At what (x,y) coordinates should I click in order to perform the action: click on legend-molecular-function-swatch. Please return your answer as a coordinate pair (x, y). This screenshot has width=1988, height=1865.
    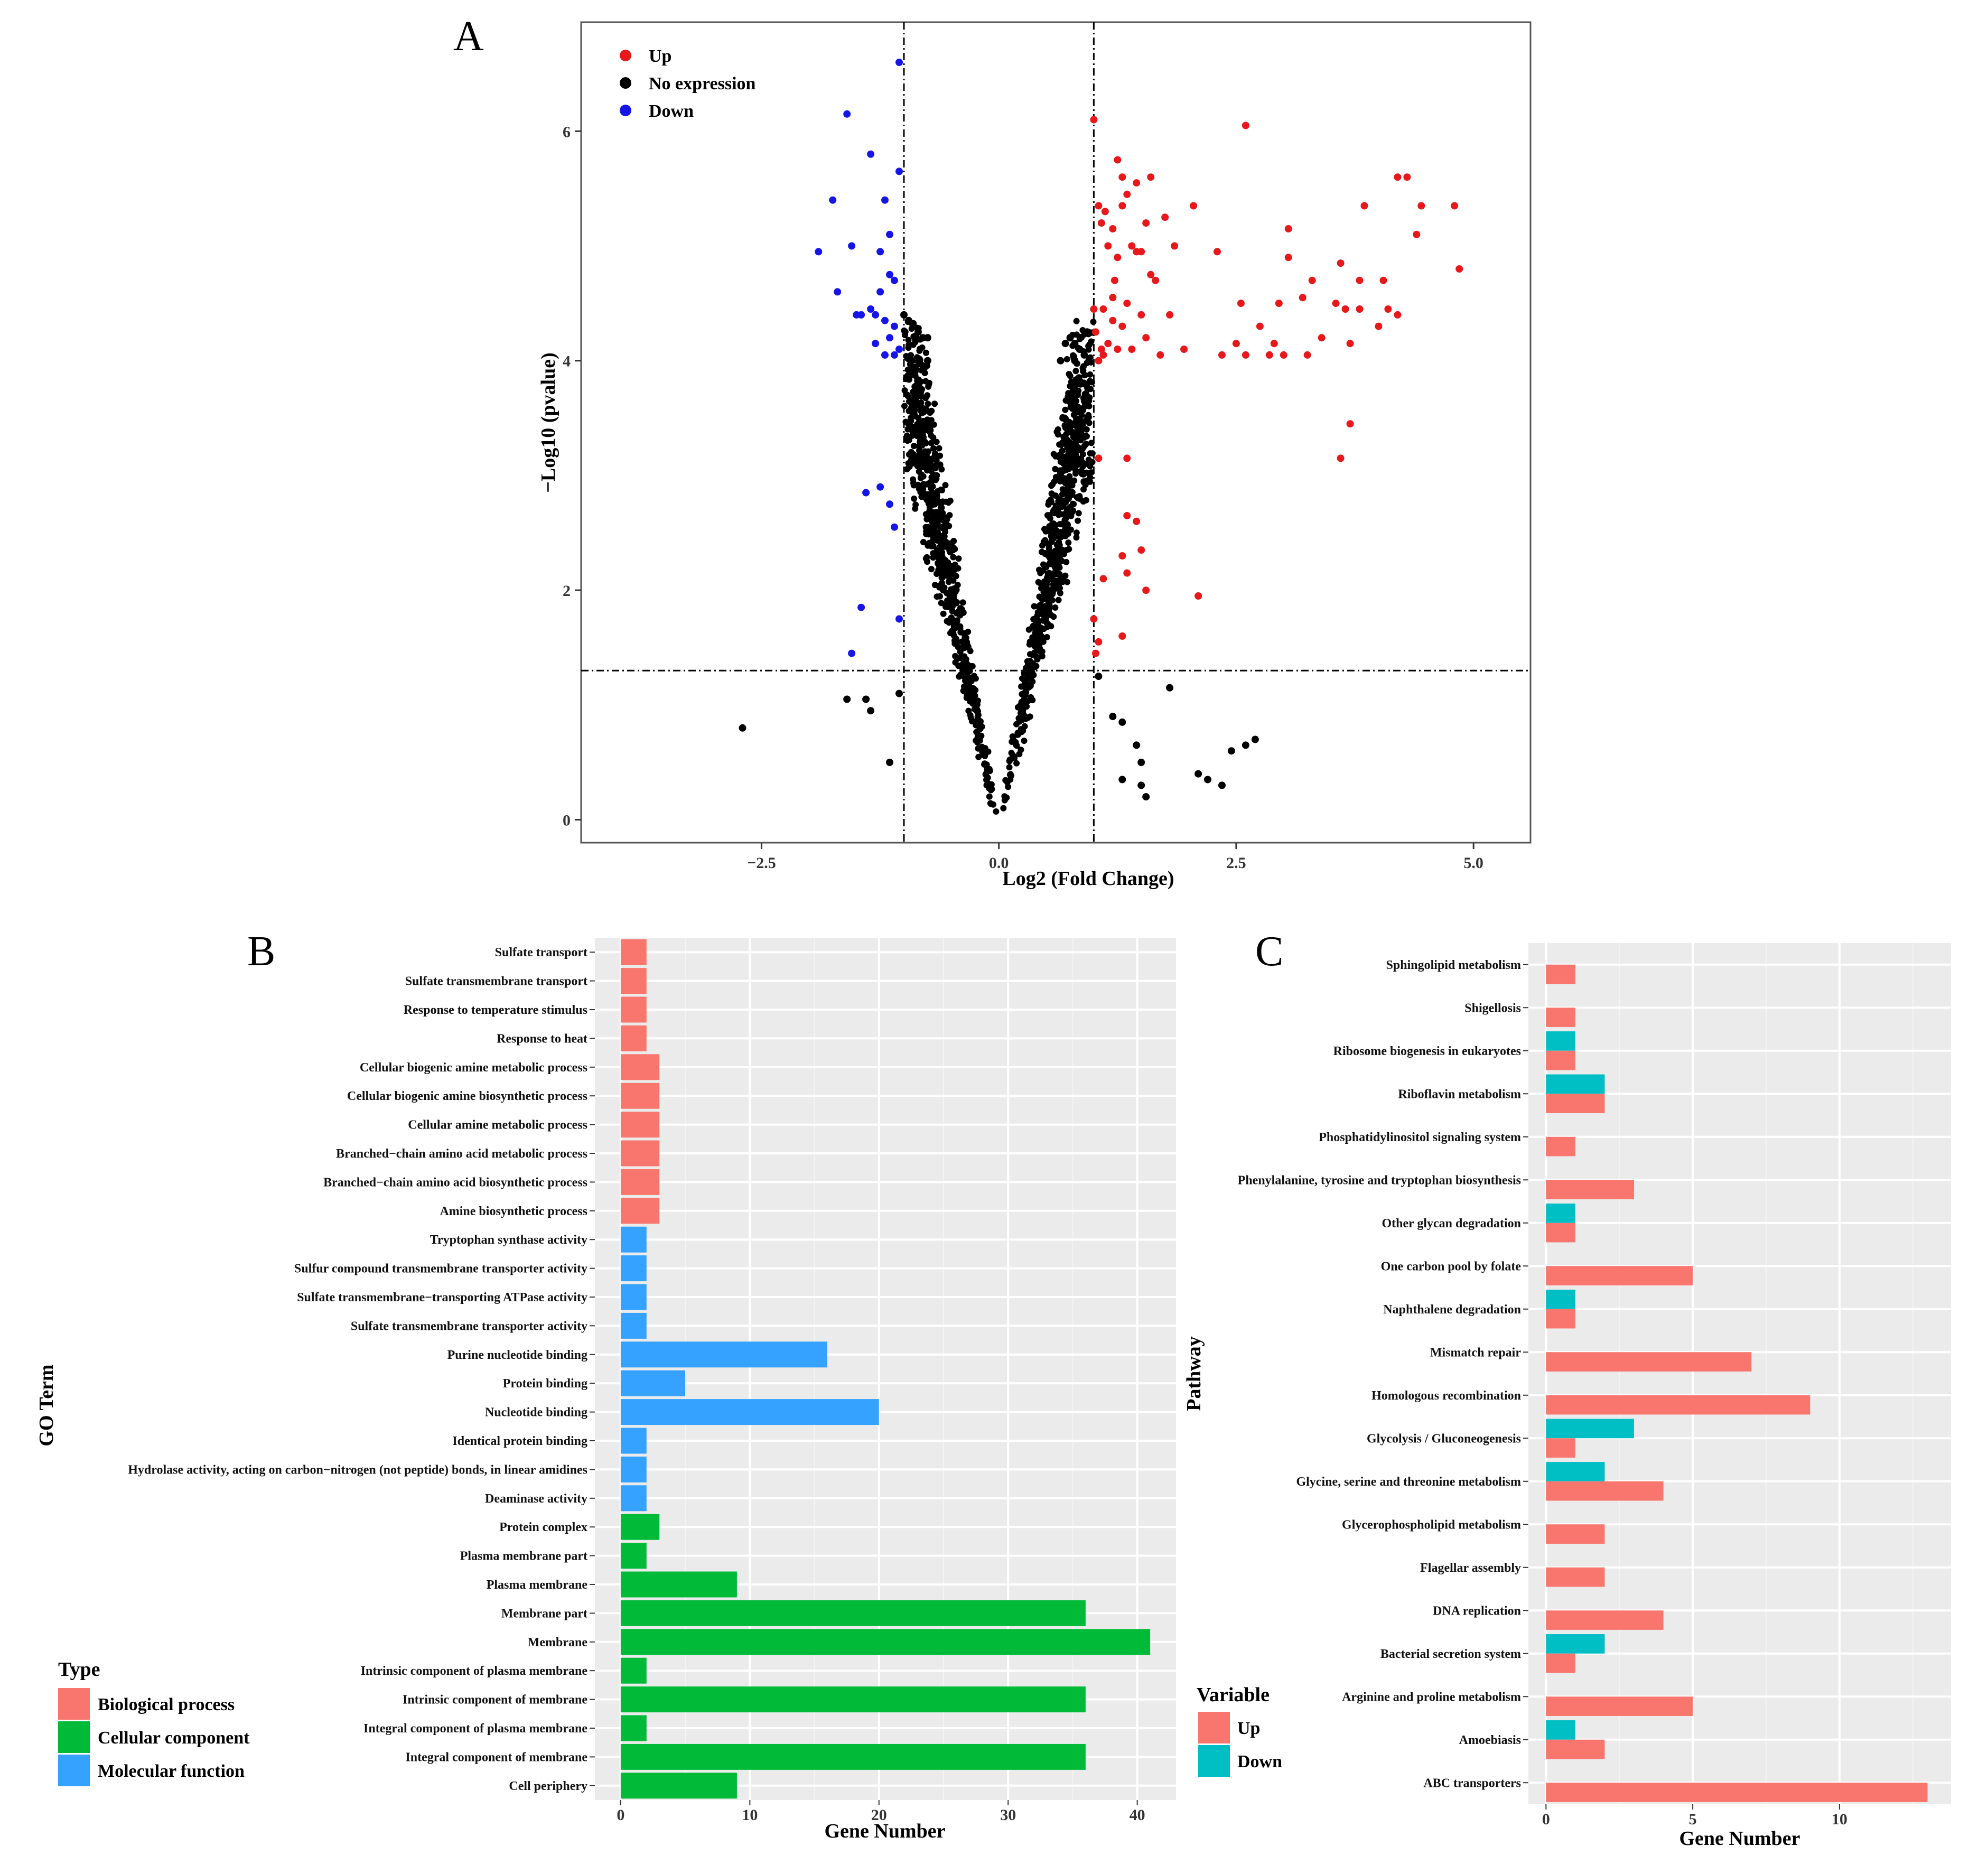
    Looking at the image, I should click on (74, 1770).